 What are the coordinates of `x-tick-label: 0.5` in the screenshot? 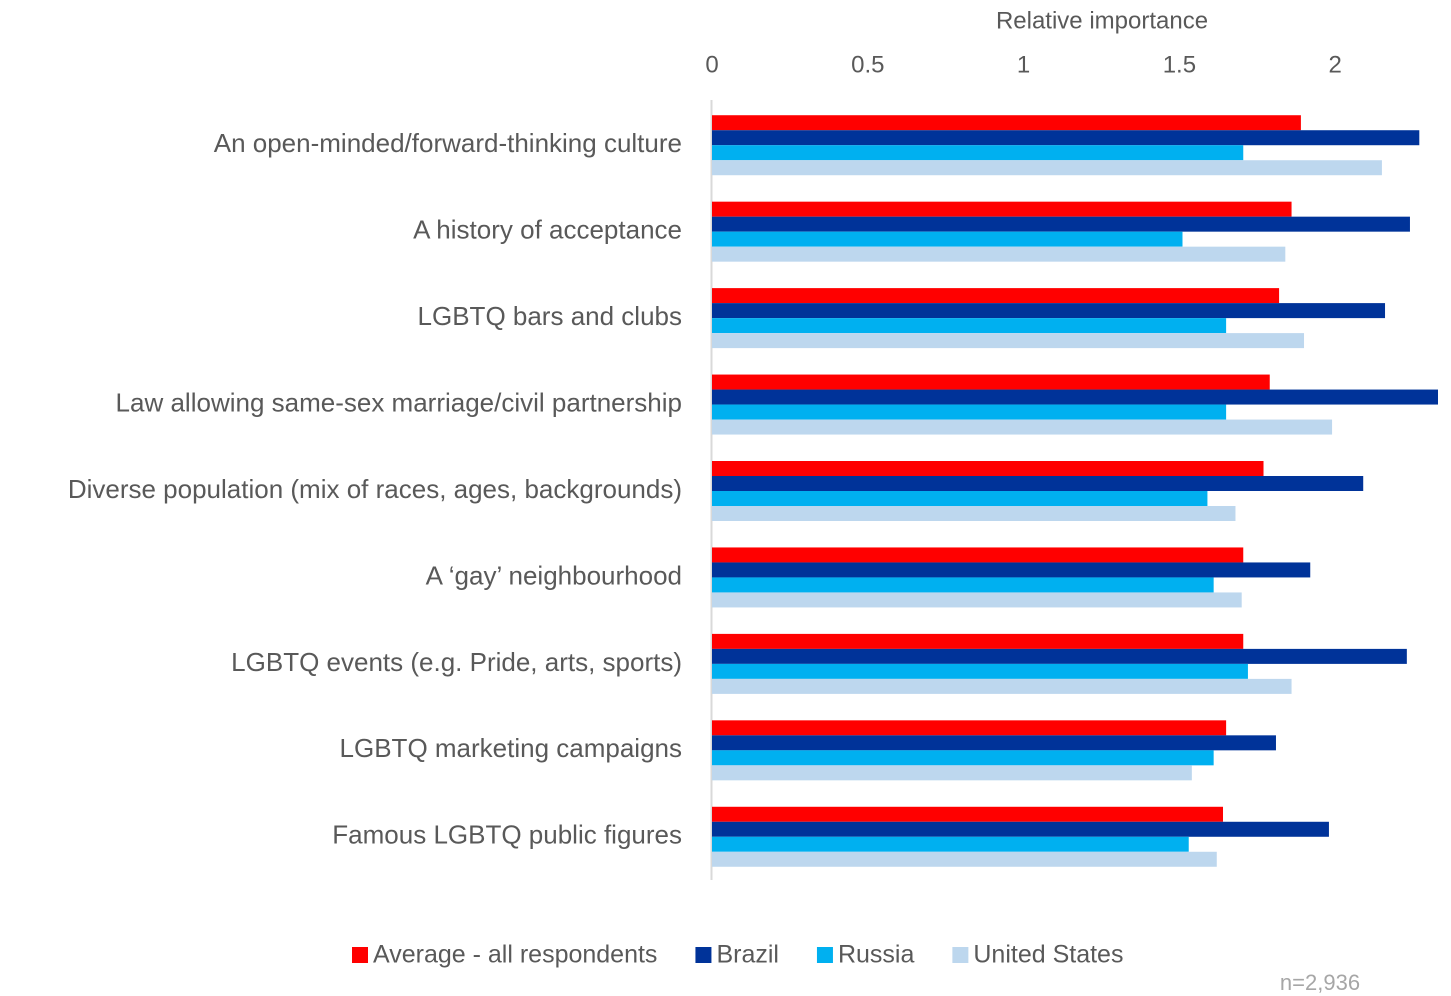 It's located at (867, 64).